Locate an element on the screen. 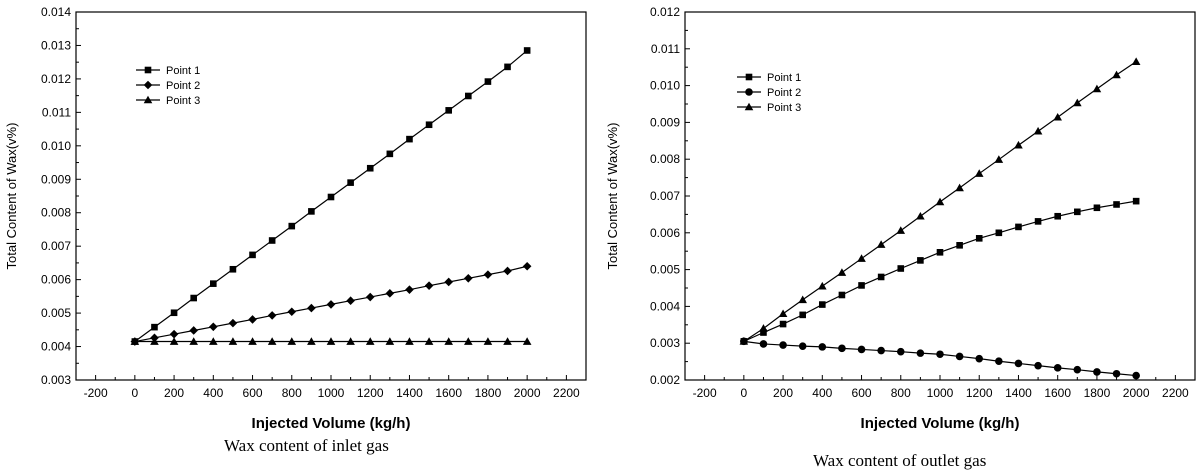 The image size is (1200, 475). y-tick-label: 0.009 is located at coordinates (56, 179).